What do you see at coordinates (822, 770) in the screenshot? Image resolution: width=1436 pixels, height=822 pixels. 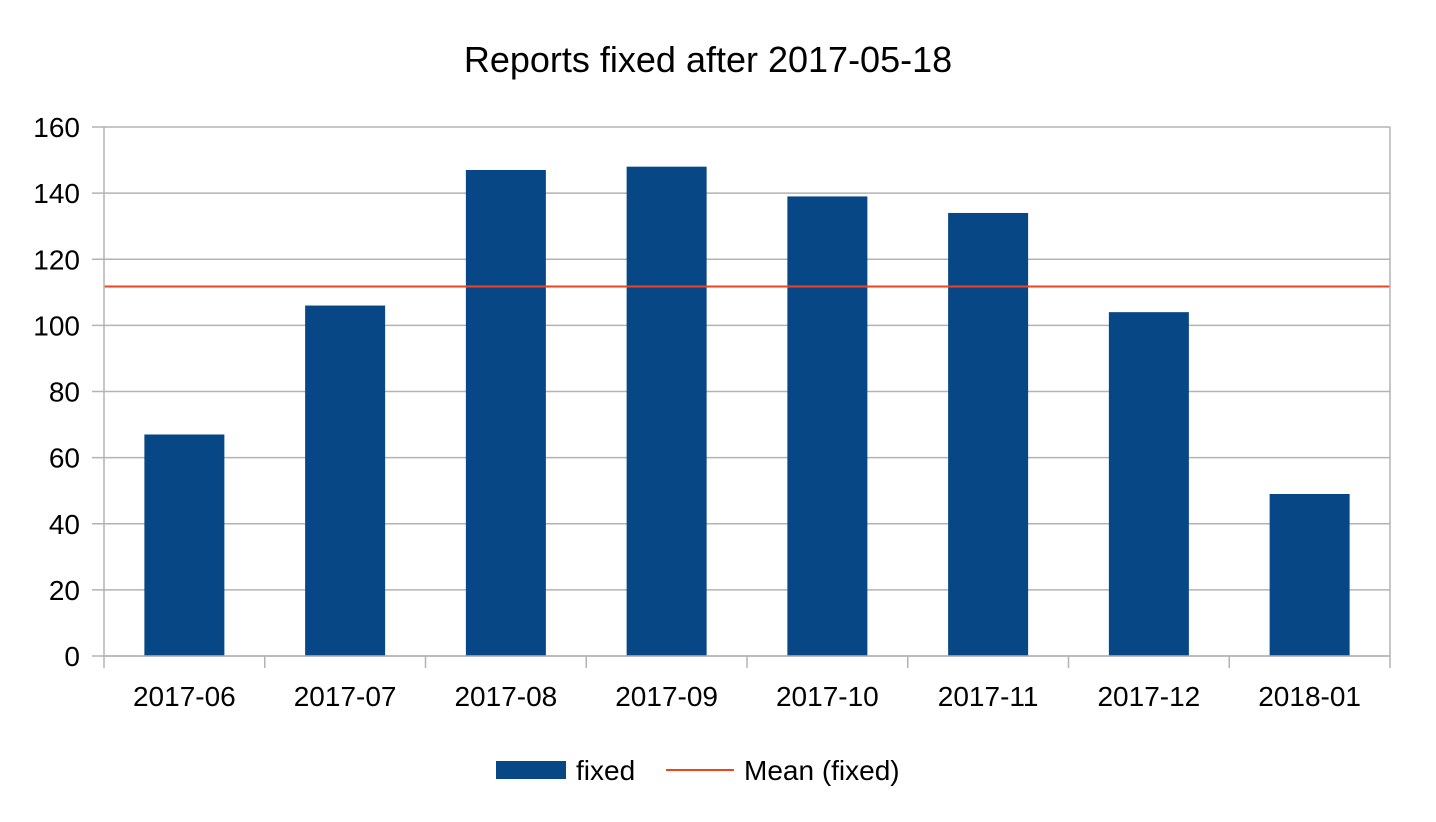 I see `legend-label-mean: Mean (fixed)` at bounding box center [822, 770].